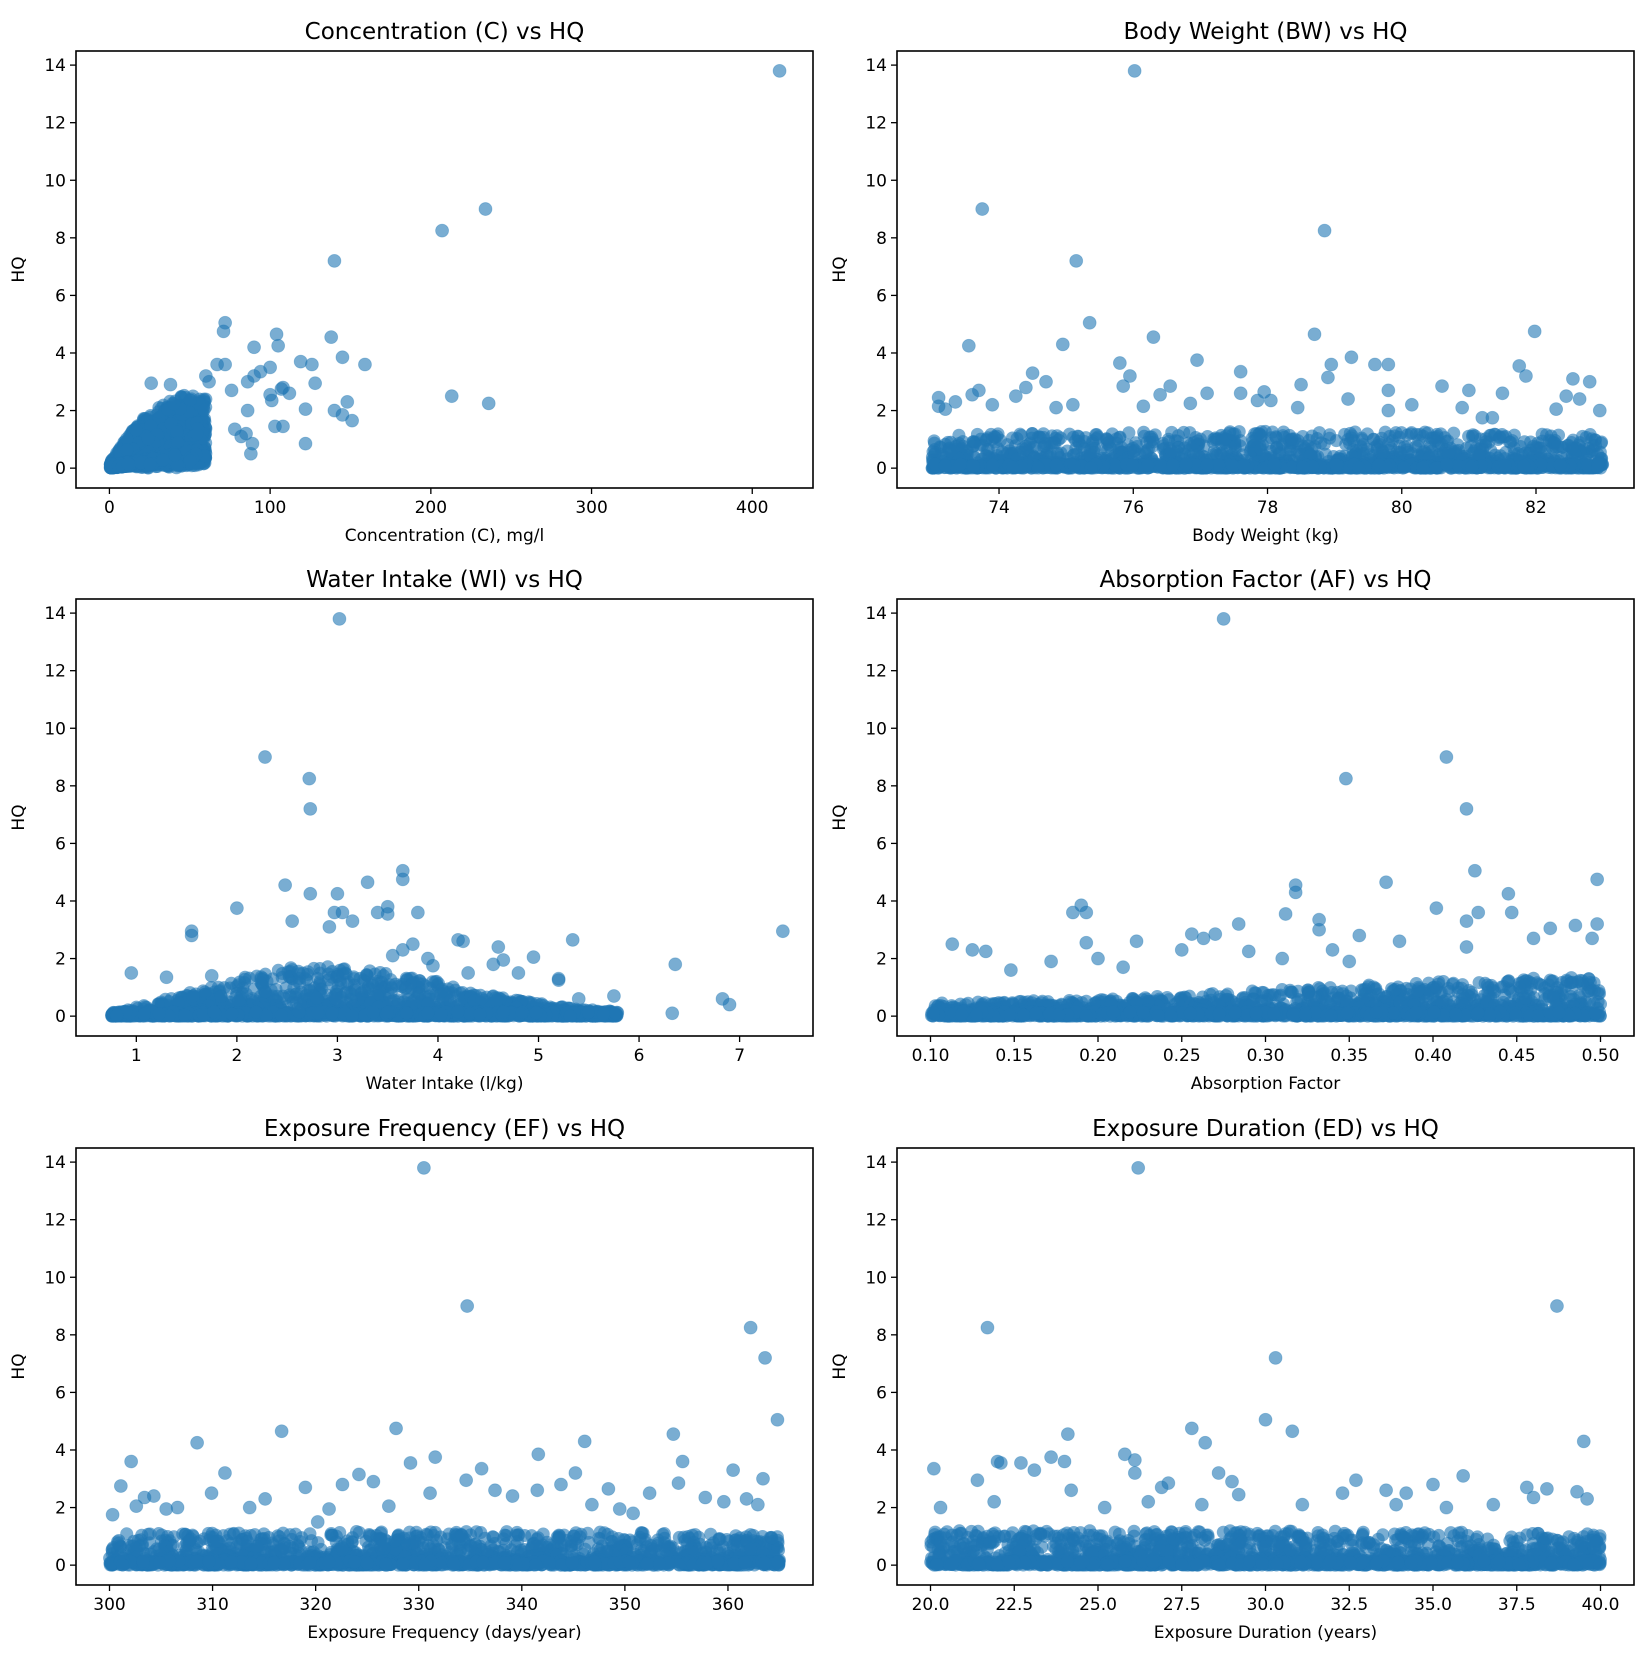  I want to click on scatter-points, so click(445, 269).